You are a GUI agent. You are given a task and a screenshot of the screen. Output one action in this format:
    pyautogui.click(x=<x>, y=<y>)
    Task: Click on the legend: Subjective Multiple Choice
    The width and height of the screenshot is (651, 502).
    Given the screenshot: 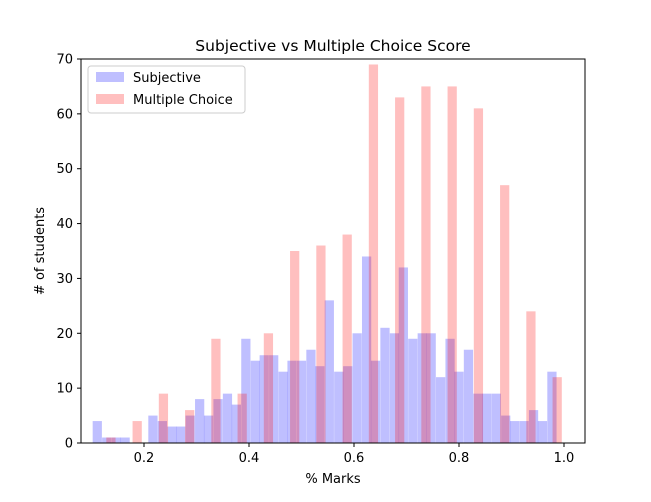 What is the action you would take?
    pyautogui.click(x=166, y=89)
    